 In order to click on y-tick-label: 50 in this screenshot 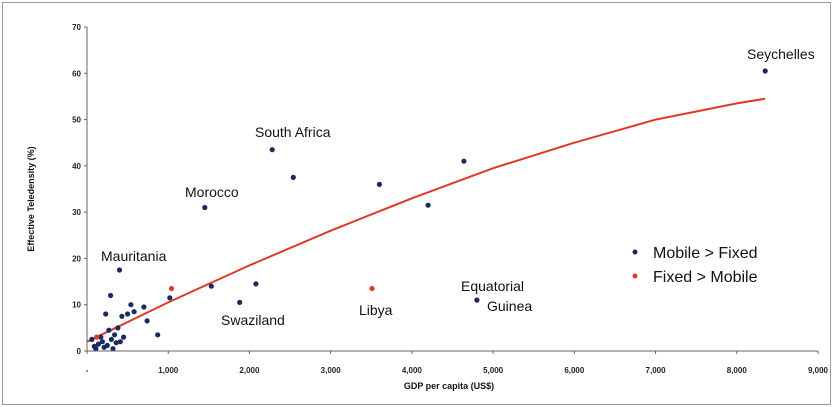, I will do `click(76, 120)`.